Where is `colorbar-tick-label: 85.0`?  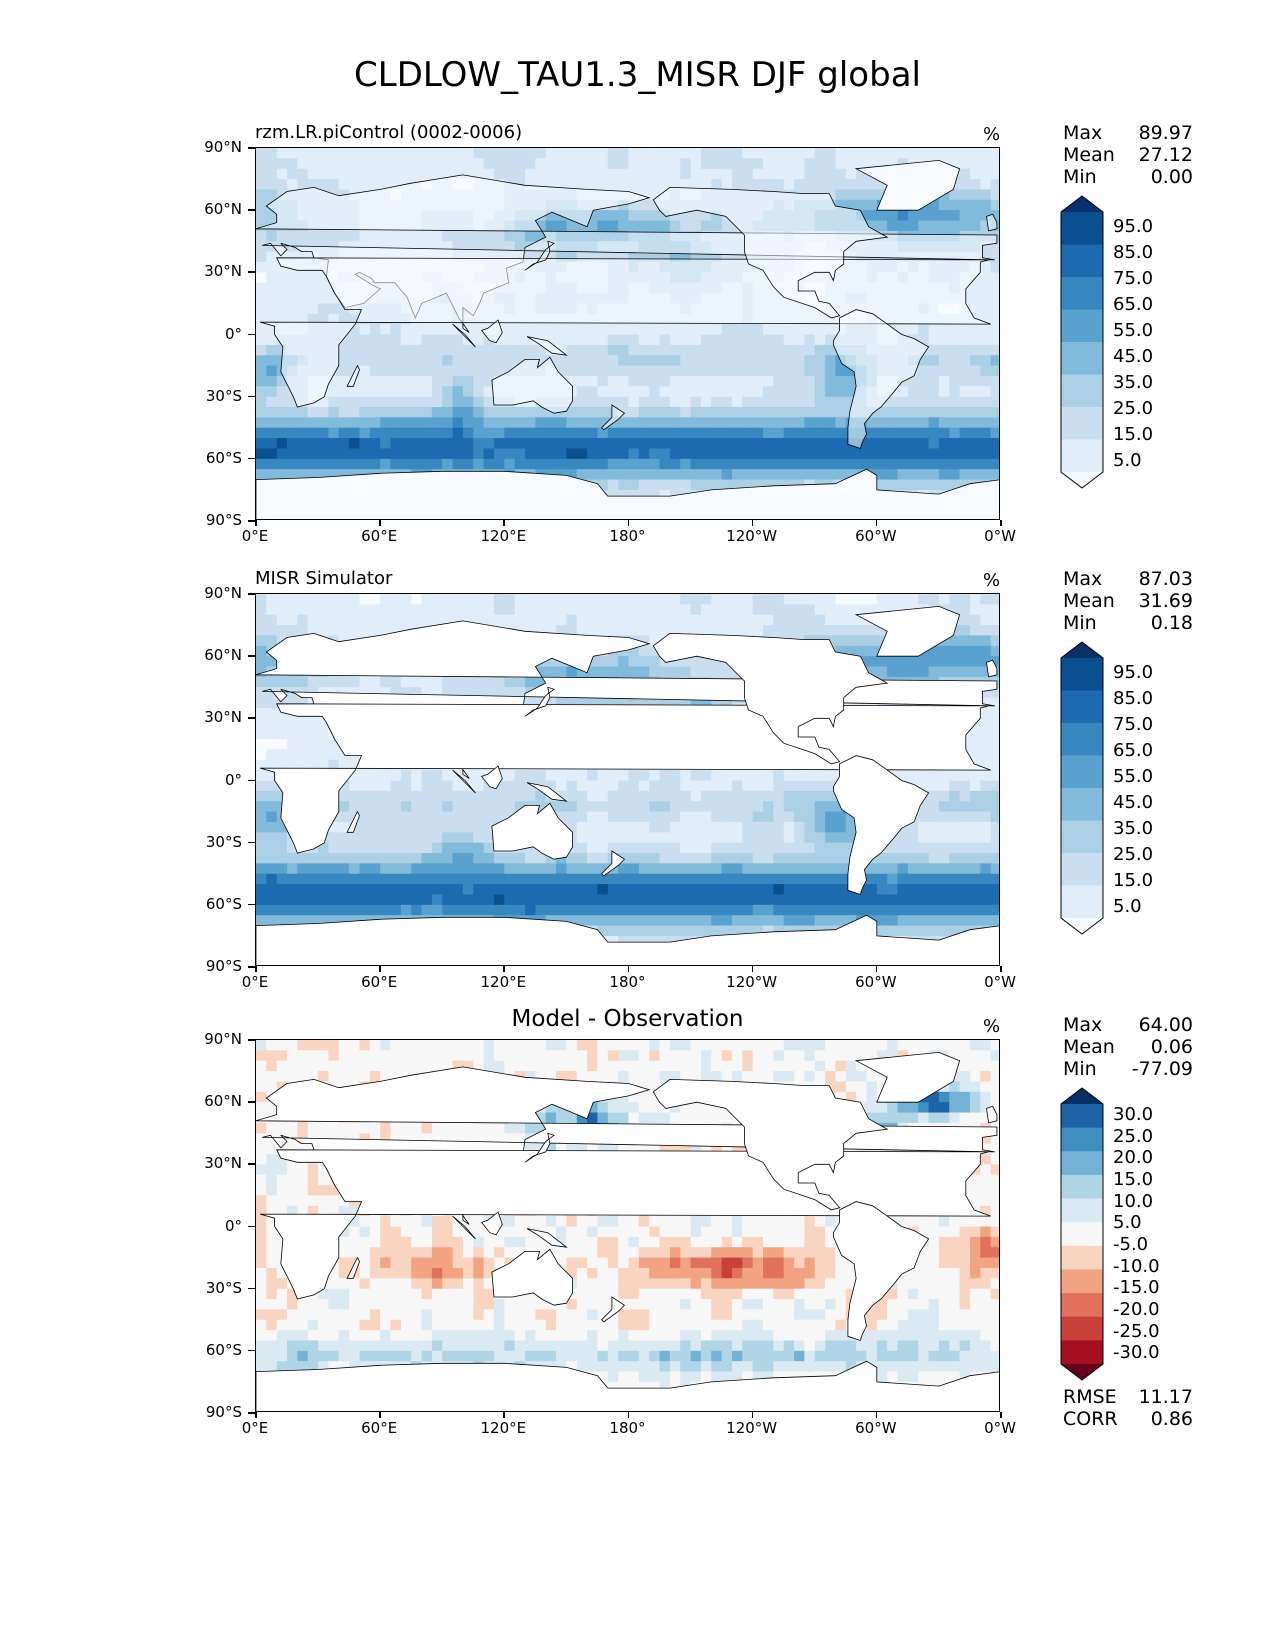
colorbar-tick-label: 85.0 is located at coordinates (1133, 698).